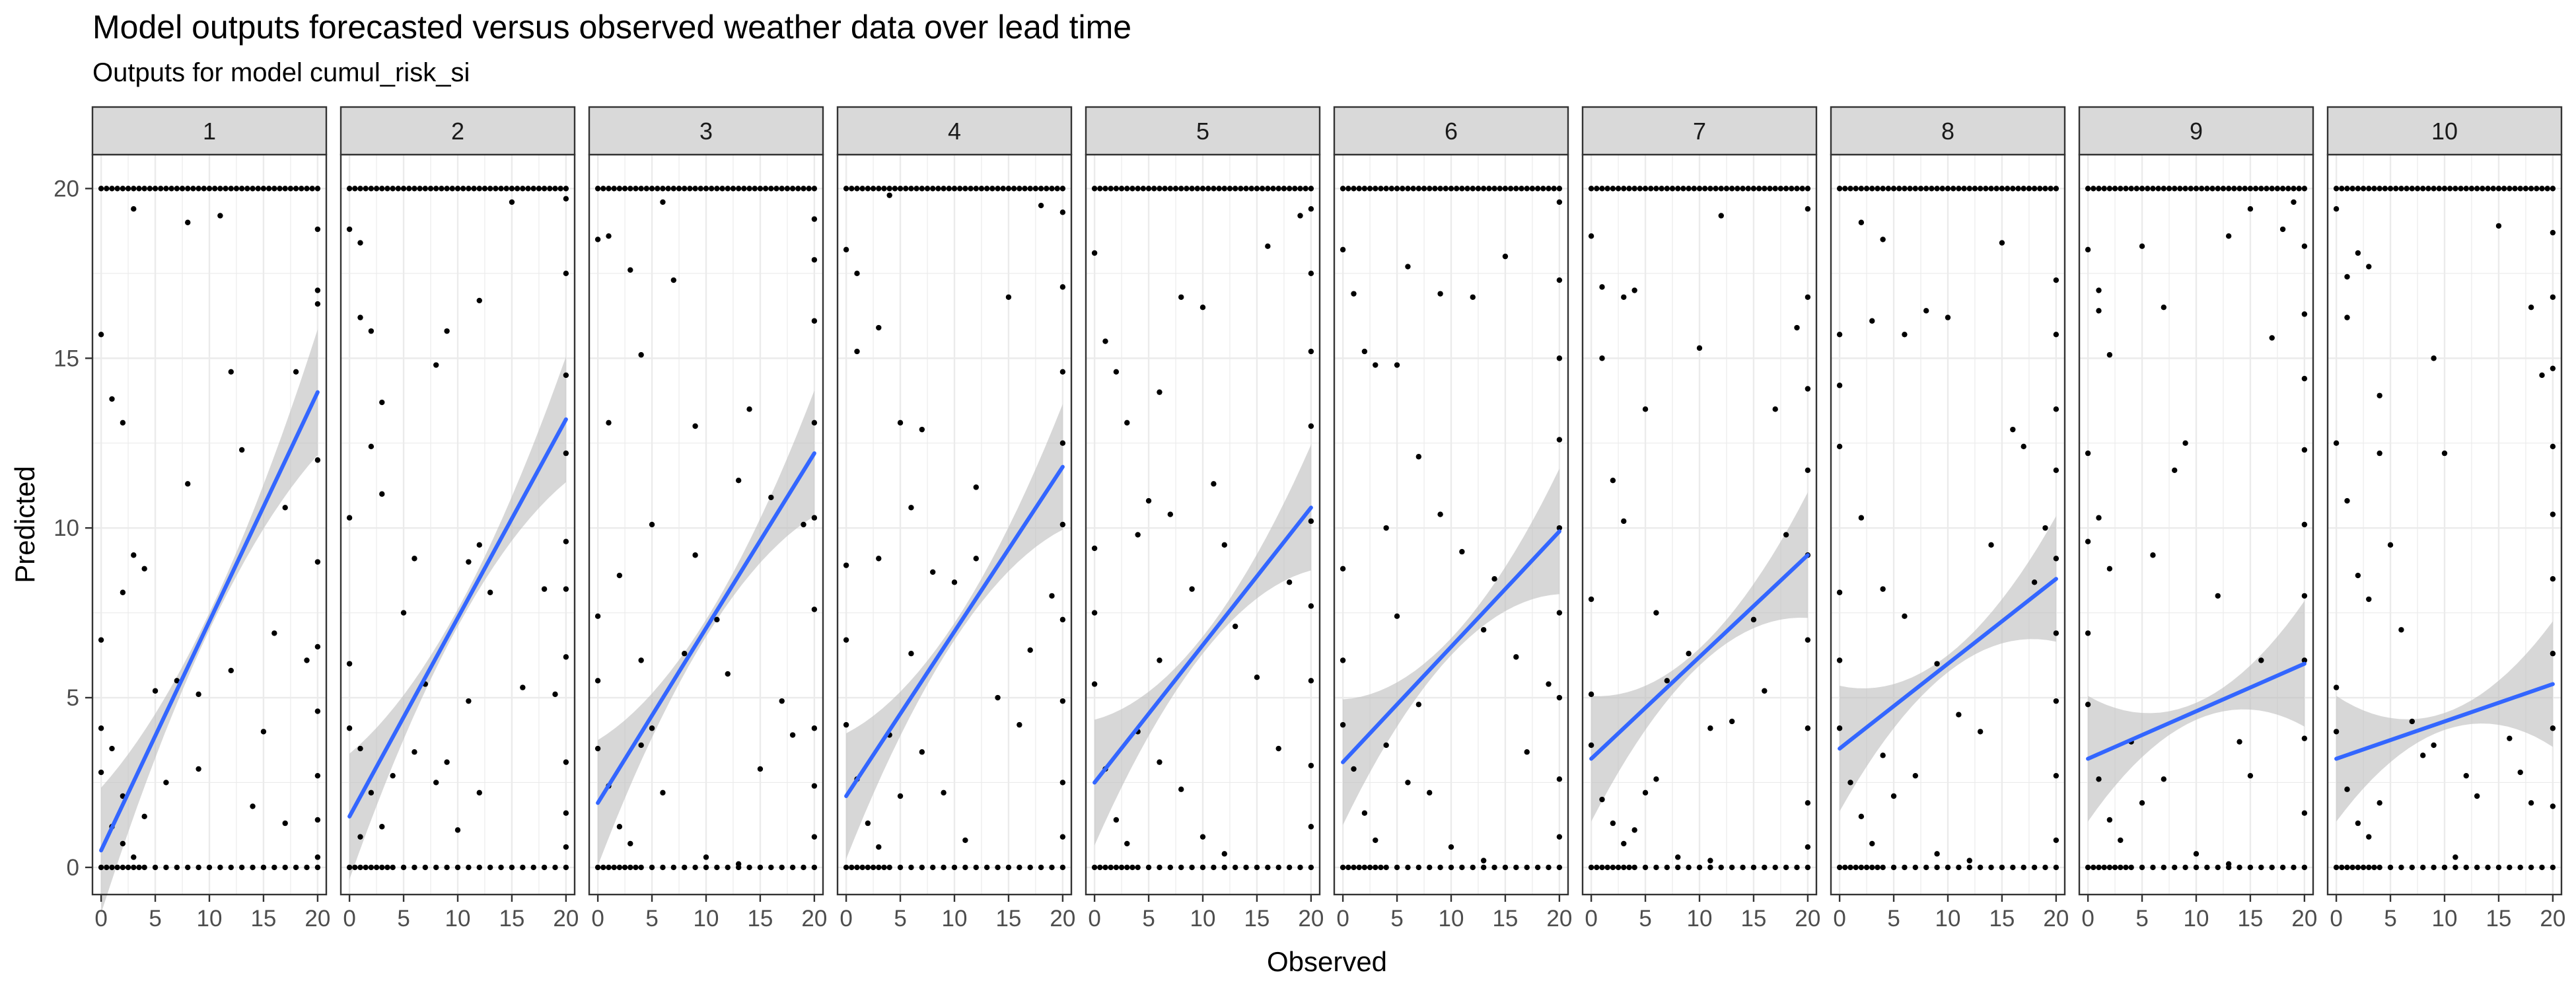 Image resolution: width=2576 pixels, height=991 pixels. I want to click on x-tick-label: 20, so click(2304, 919).